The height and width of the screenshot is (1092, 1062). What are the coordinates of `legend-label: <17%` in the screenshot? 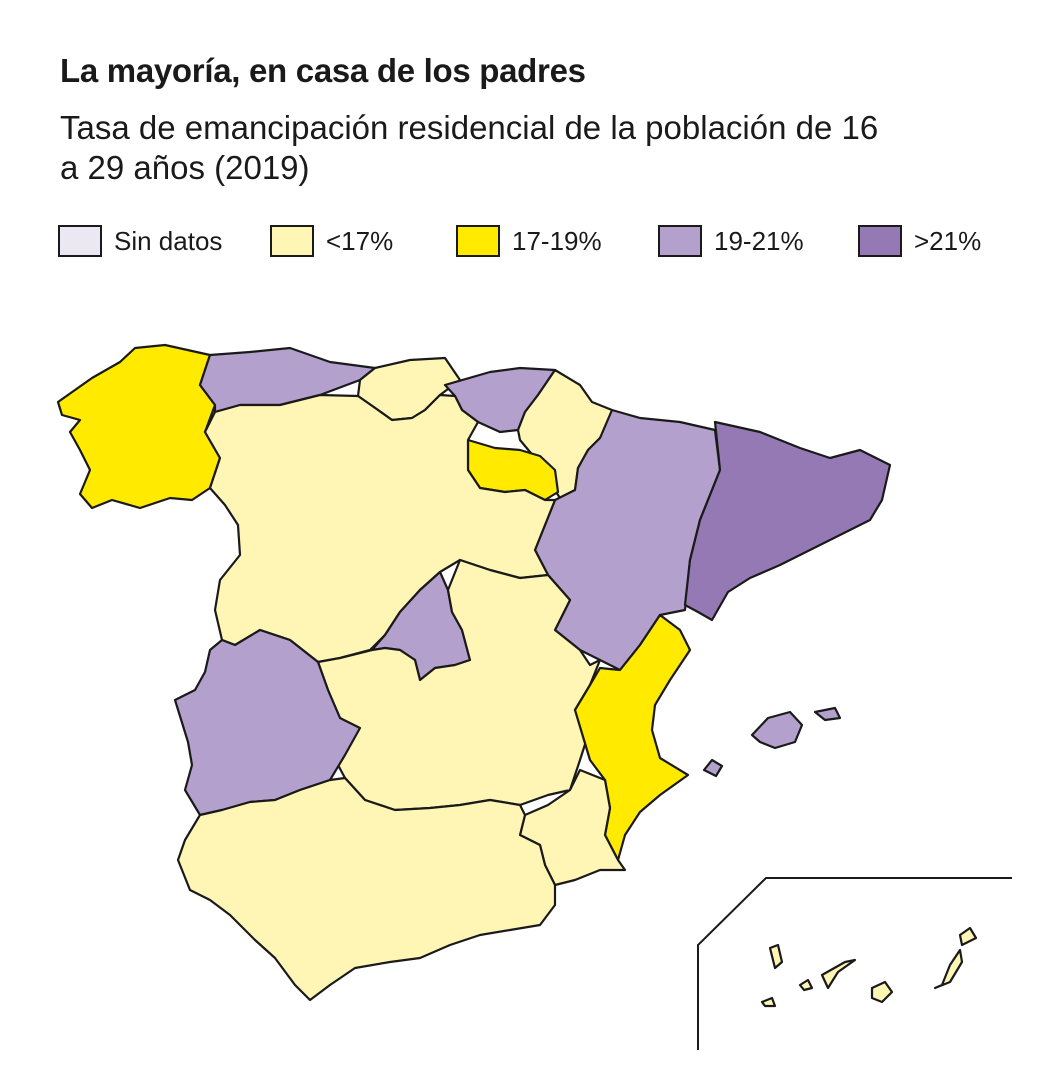 It's located at (360, 240).